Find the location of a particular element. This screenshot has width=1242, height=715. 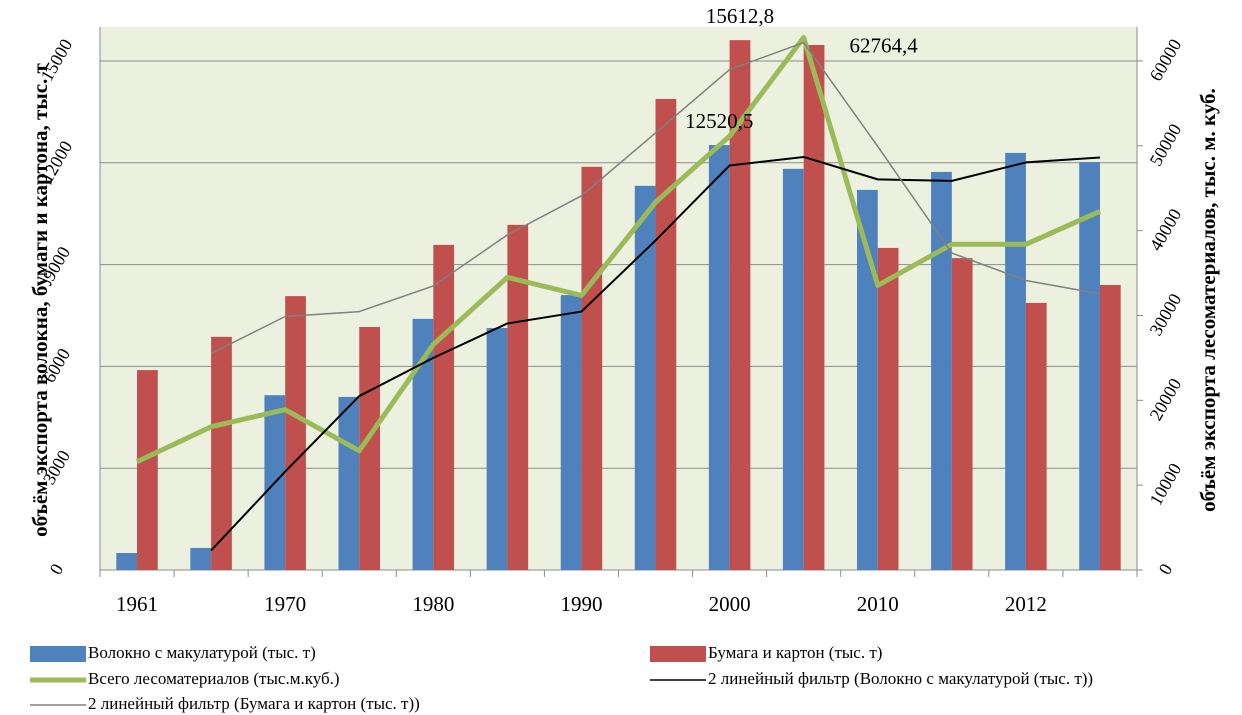

y2-tick-label: 20000 is located at coordinates (1165, 399).